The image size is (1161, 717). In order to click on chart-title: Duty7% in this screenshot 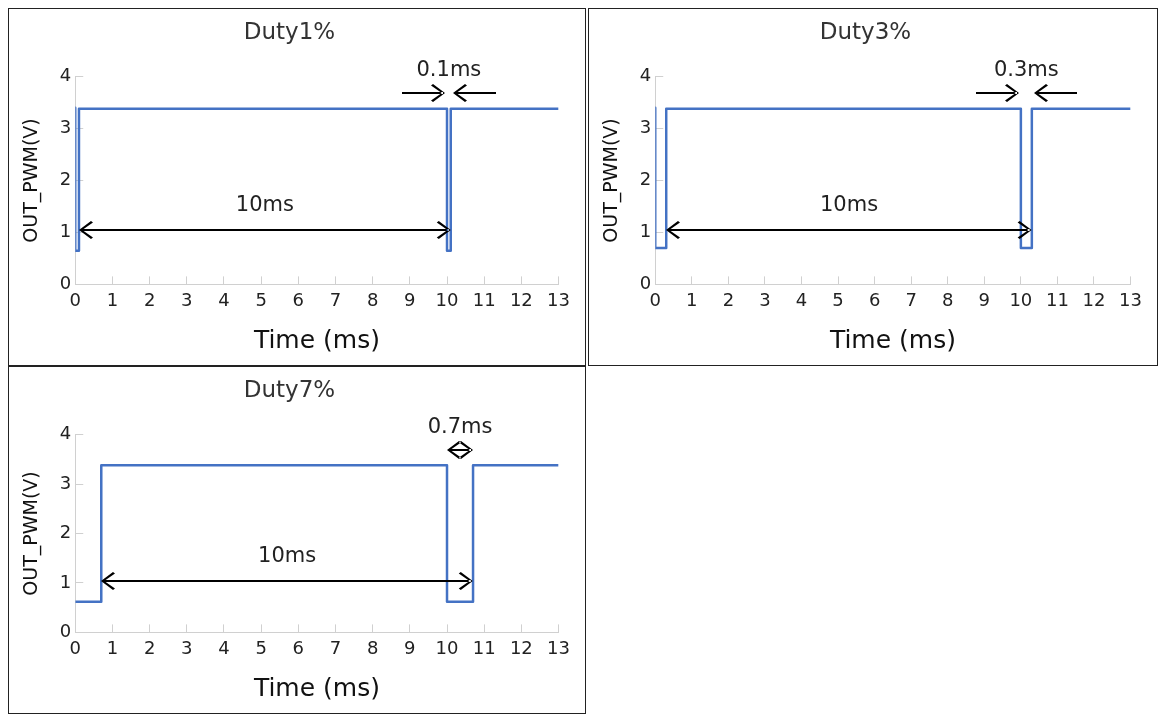, I will do `click(289, 388)`.